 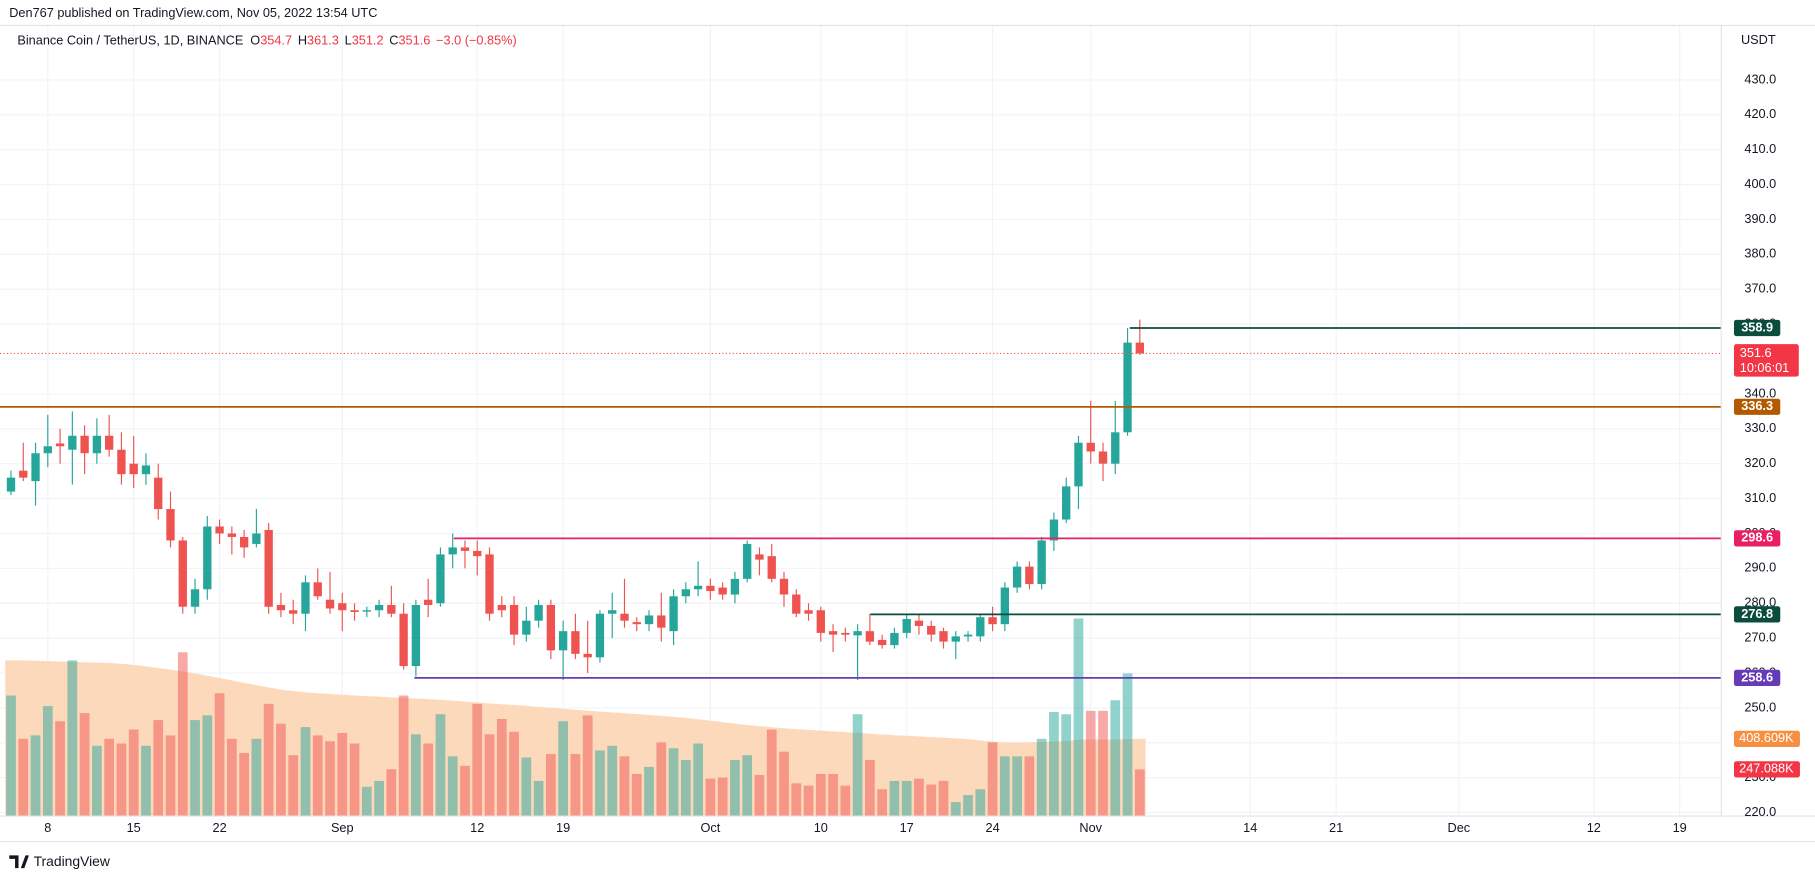 What do you see at coordinates (1760, 427) in the screenshot?
I see `y-tick-label: 330.0` at bounding box center [1760, 427].